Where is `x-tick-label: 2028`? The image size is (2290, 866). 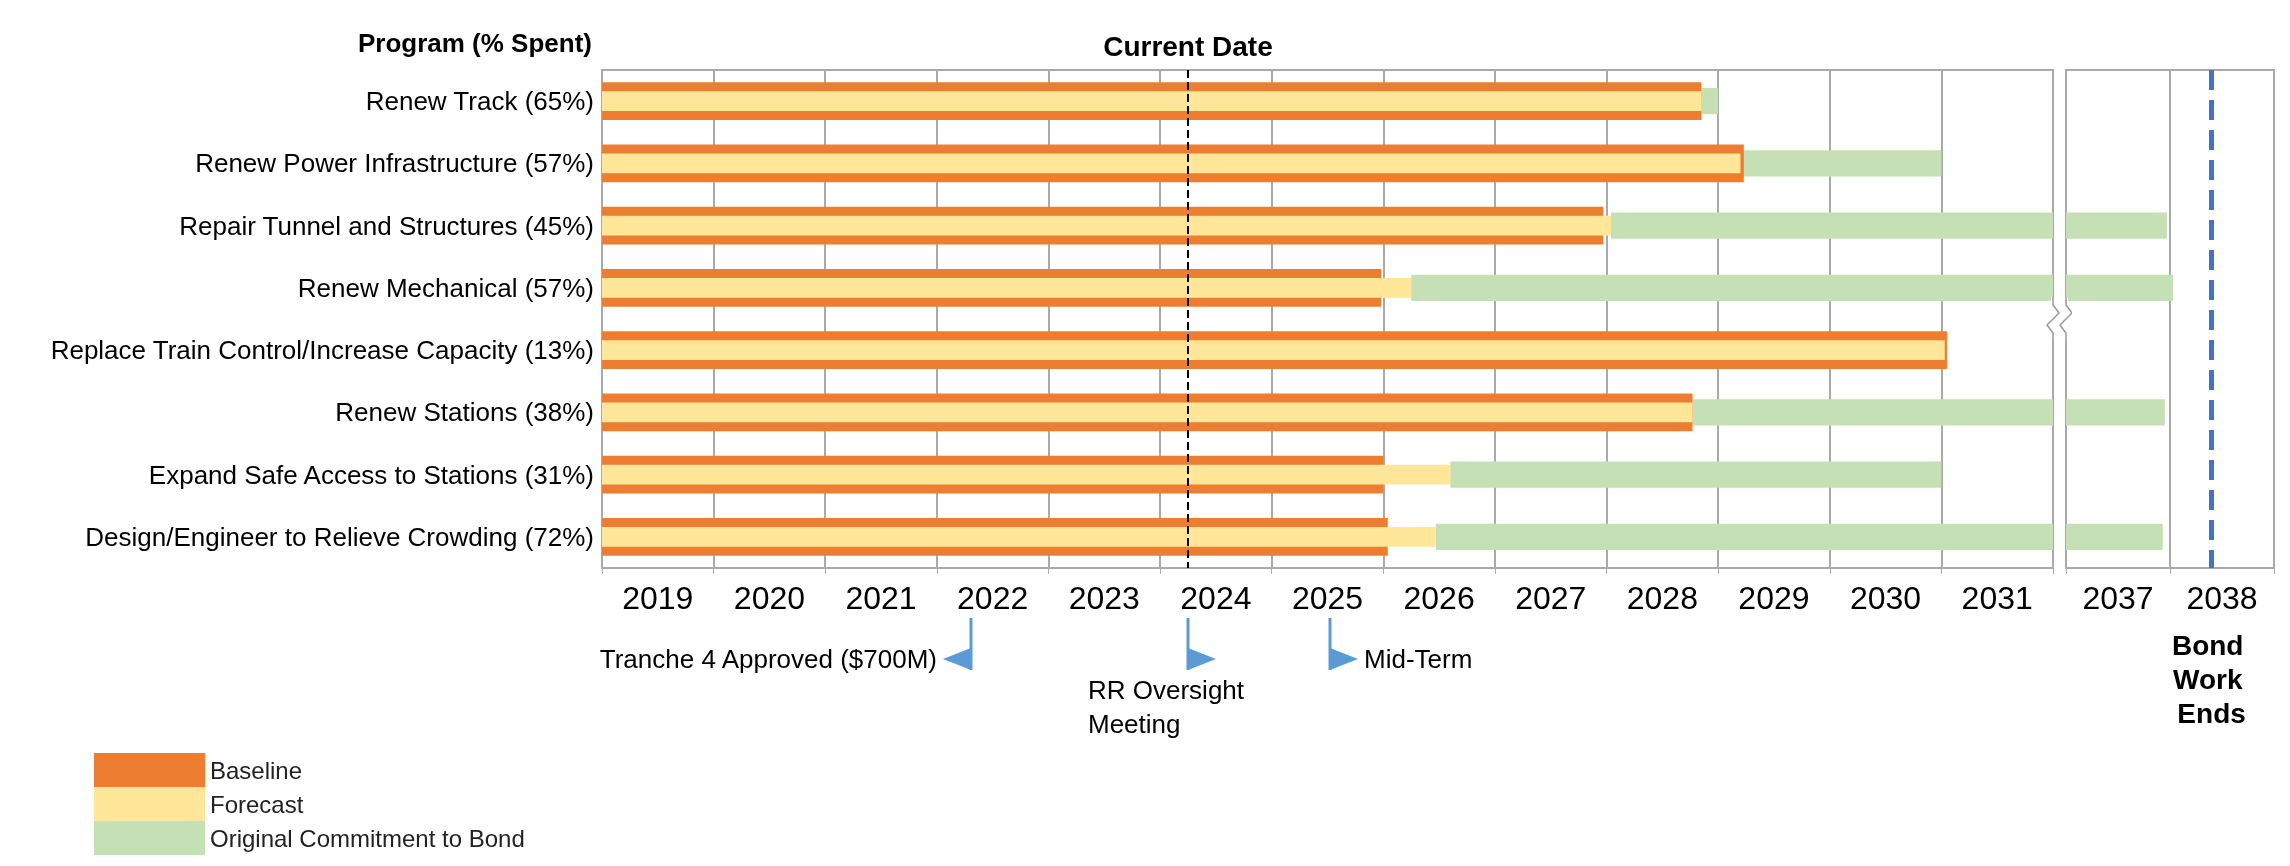
x-tick-label: 2028 is located at coordinates (1662, 598).